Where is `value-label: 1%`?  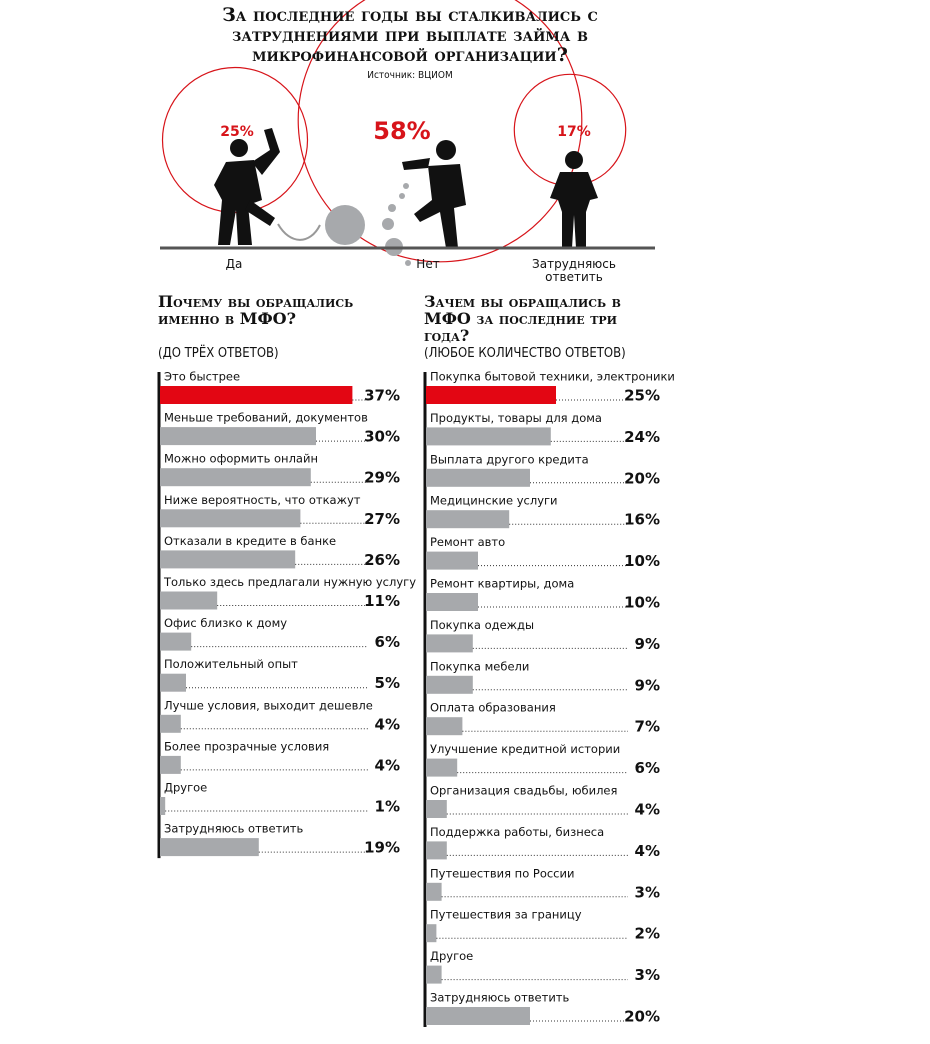
value-label: 1% is located at coordinates (387, 807).